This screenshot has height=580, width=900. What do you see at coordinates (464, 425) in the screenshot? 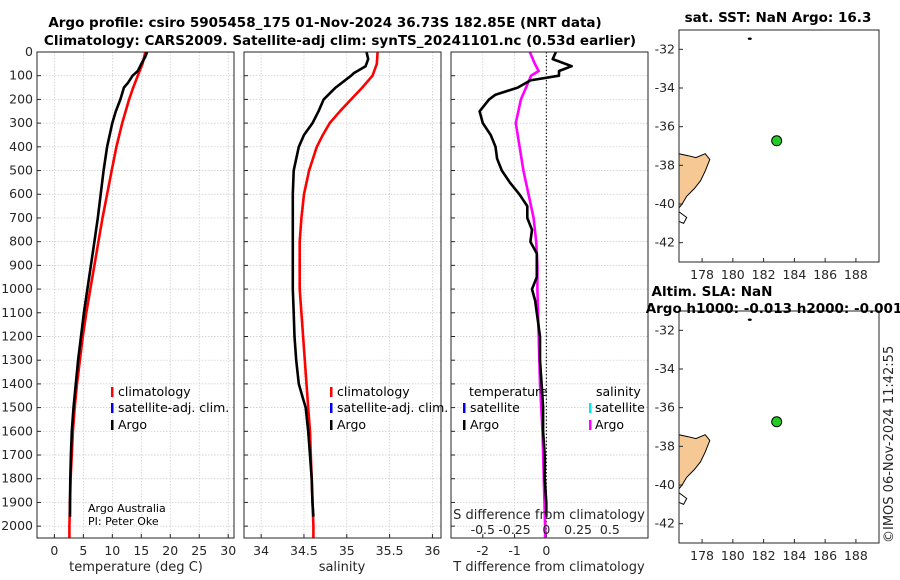
I see `legend-swatch-t-argo` at bounding box center [464, 425].